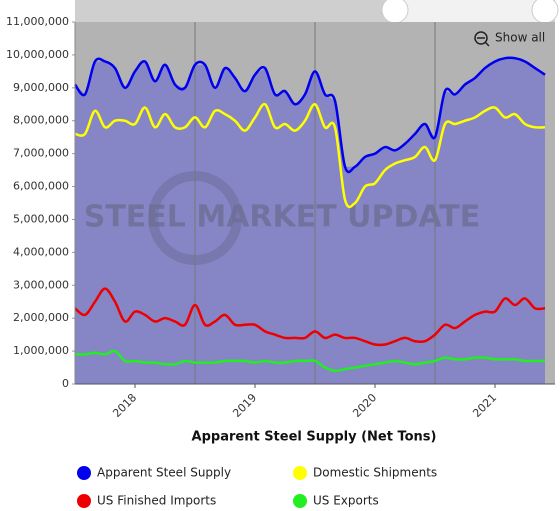 The image size is (560, 511). What do you see at coordinates (470, 11) in the screenshot?
I see `navigator-window` at bounding box center [470, 11].